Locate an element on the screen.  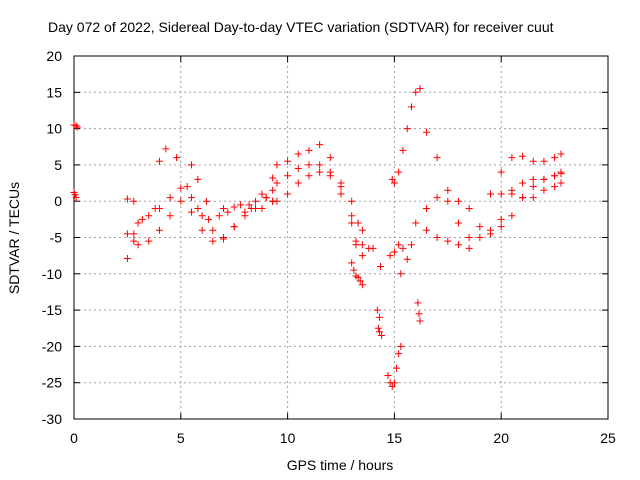
series-arc-f is located at coordinates (323, 214).